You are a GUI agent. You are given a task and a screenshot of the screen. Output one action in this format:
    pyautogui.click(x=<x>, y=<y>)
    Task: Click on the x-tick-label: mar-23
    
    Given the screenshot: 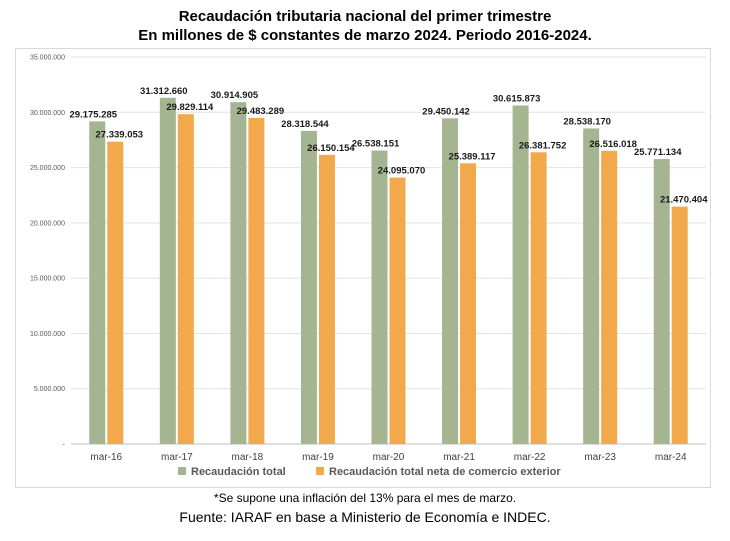 What is the action you would take?
    pyautogui.click(x=600, y=457)
    